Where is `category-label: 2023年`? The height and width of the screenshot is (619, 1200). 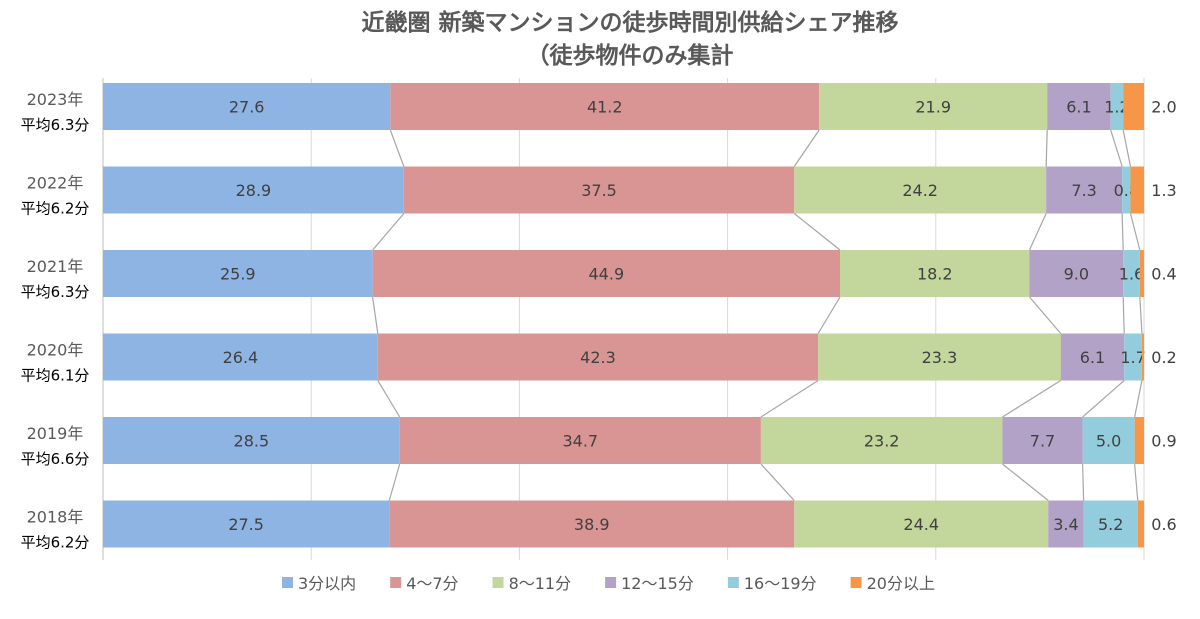
category-label: 2023年 is located at coordinates (55, 99).